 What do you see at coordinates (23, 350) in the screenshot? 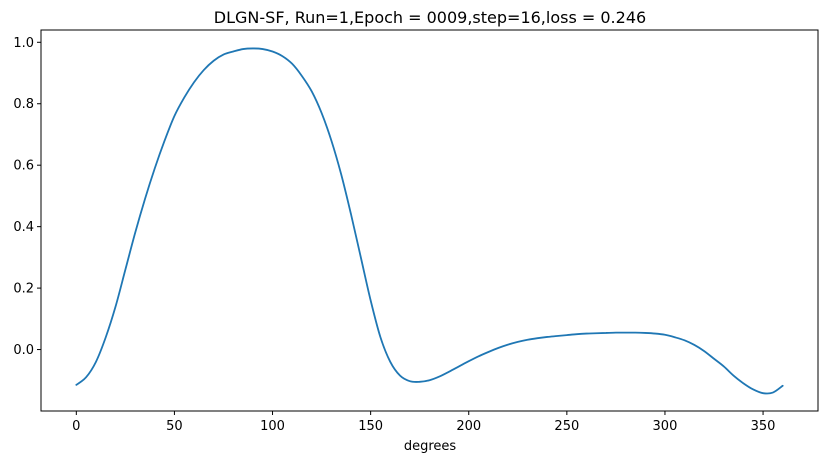
I see `y-tick-label: 0.0` at bounding box center [23, 350].